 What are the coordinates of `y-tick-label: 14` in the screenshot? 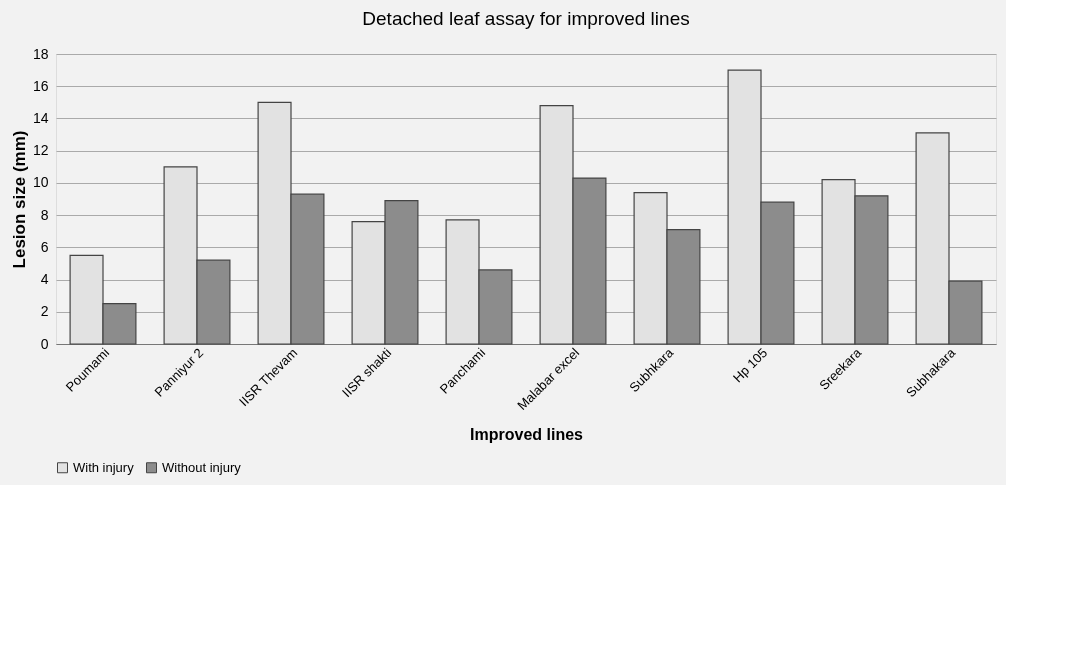 It's located at (40, 117).